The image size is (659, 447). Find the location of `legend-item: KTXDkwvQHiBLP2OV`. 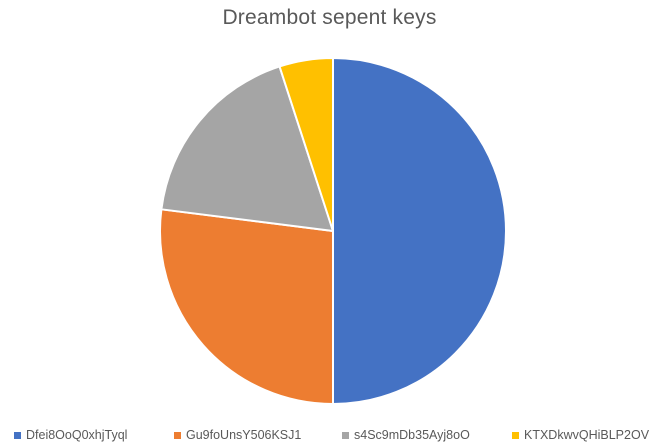

legend-item: KTXDkwvQHiBLP2OV is located at coordinates (580, 435).